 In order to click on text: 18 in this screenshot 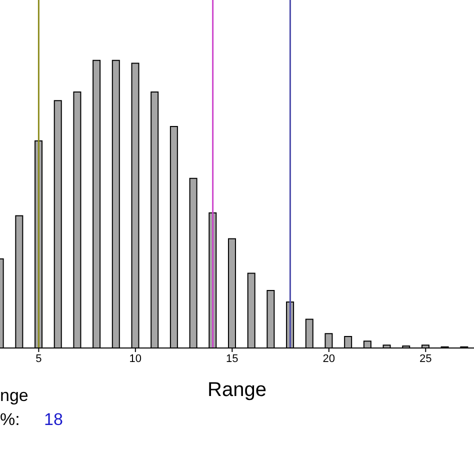, I will do `click(53, 420)`.